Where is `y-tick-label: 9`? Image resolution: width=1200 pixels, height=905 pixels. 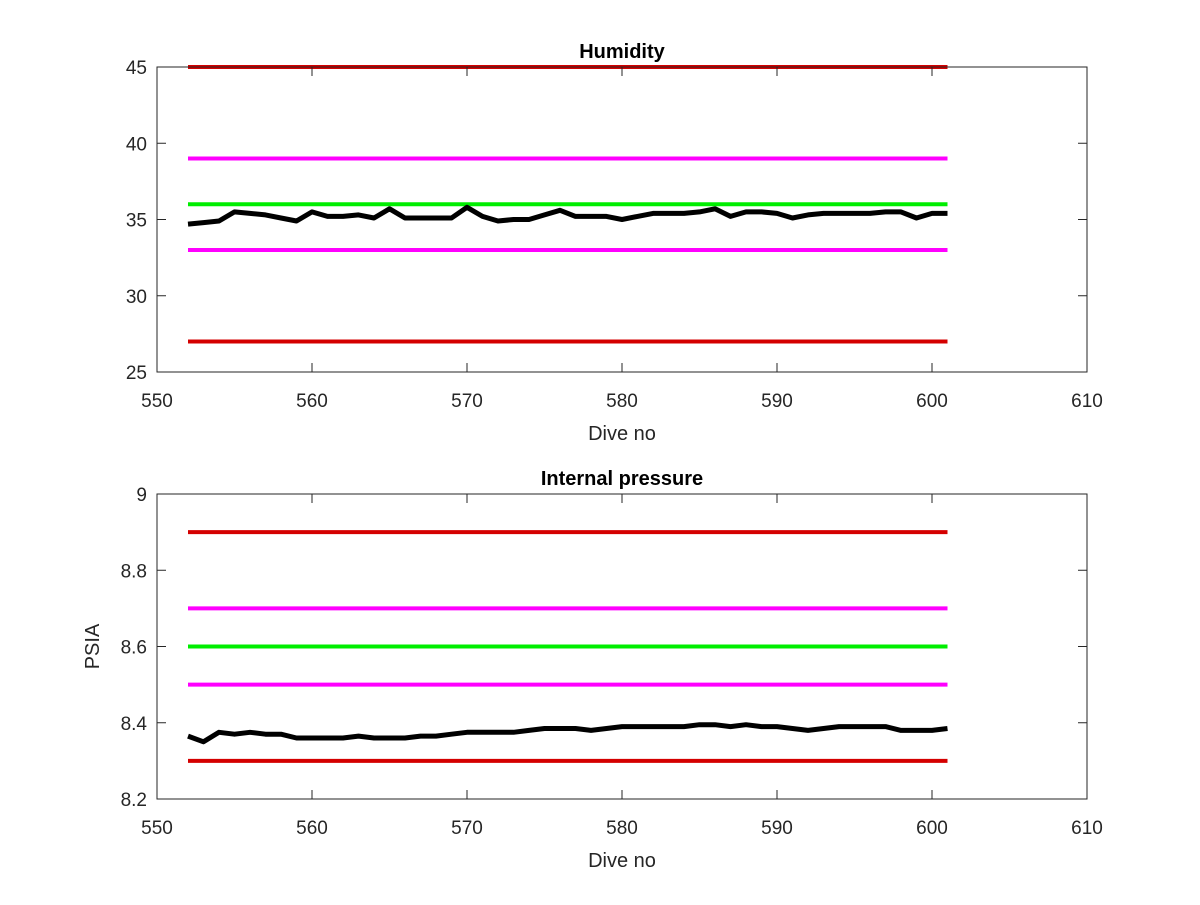
y-tick-label: 9 is located at coordinates (141, 495).